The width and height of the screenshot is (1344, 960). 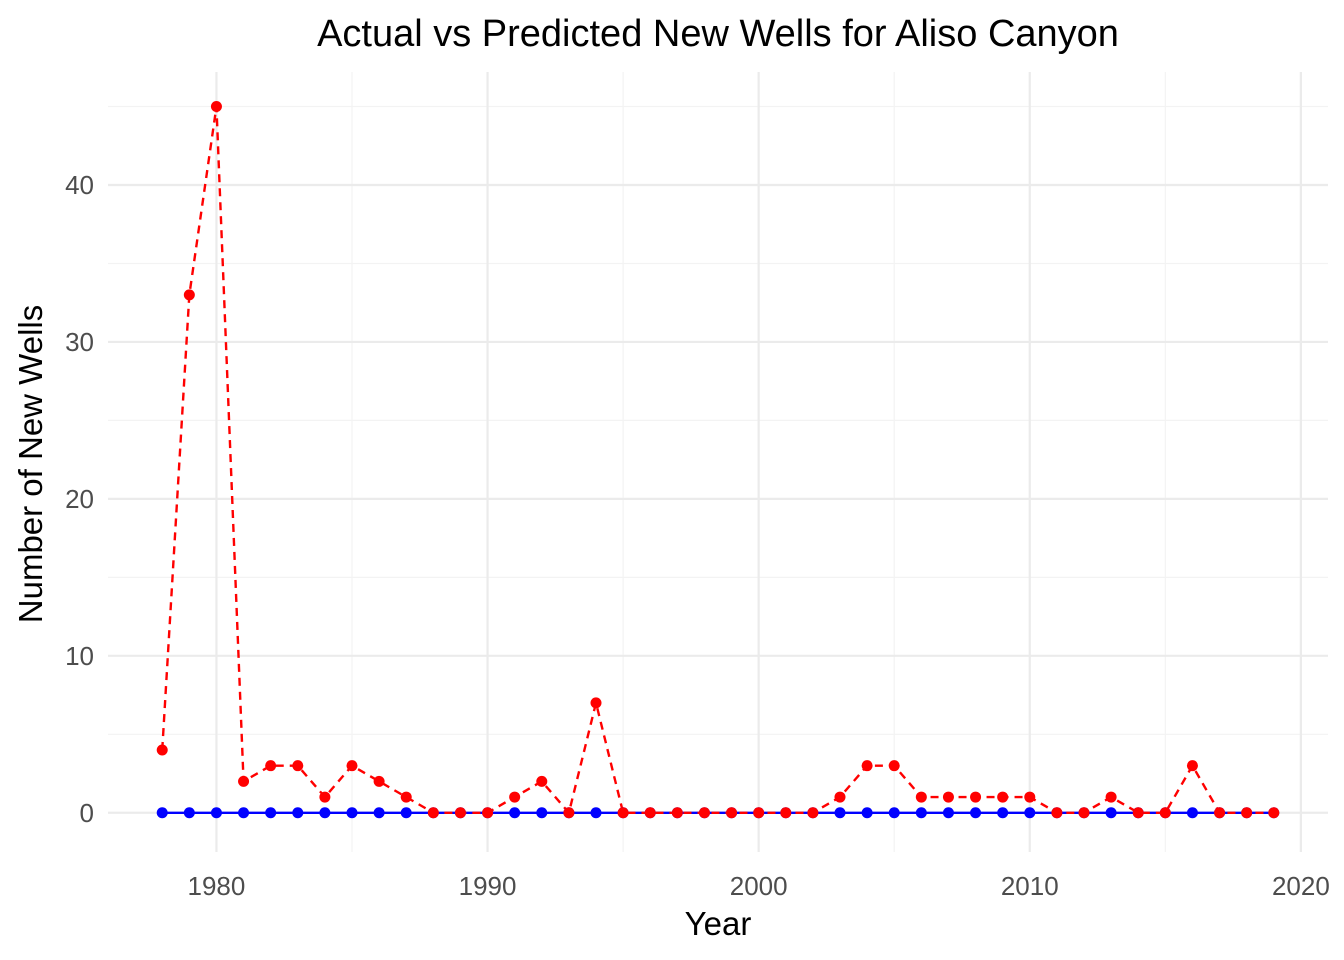 What do you see at coordinates (30, 464) in the screenshot?
I see `y-axis-title: Number of New Wells` at bounding box center [30, 464].